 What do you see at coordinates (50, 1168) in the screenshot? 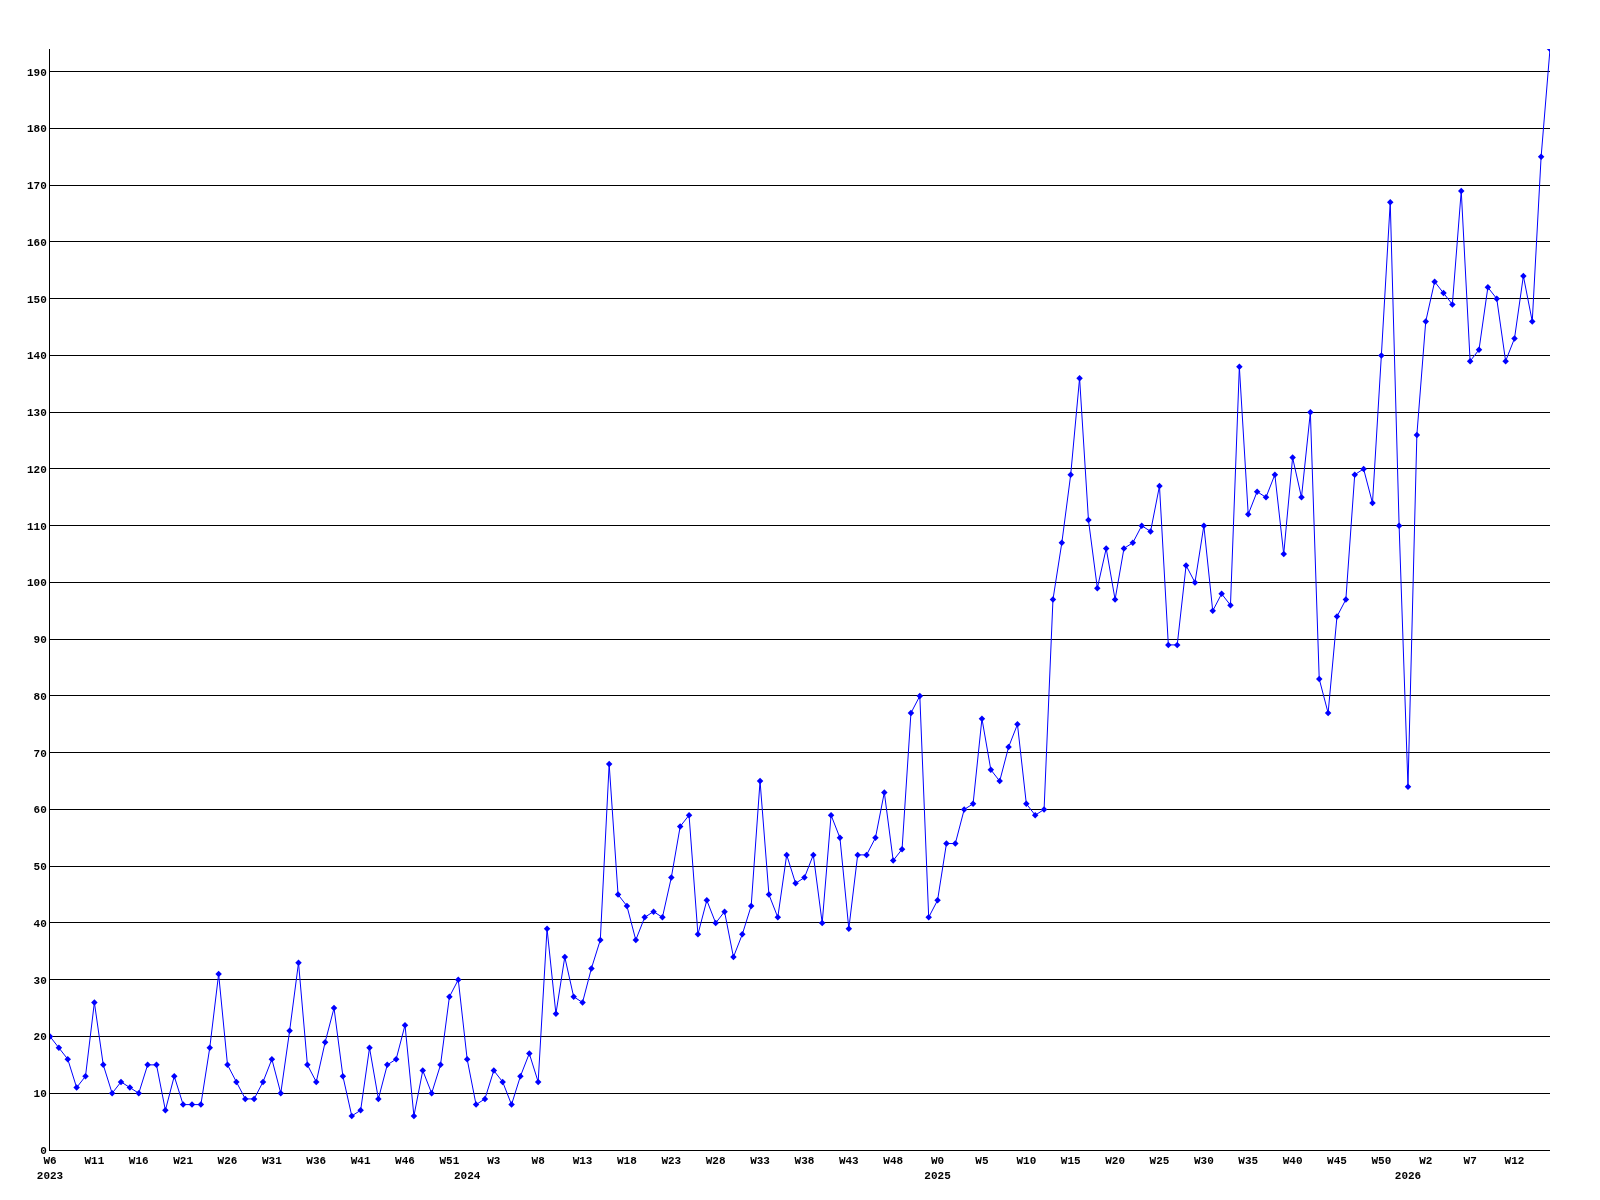
I see `x-tick-label: W6 2023` at bounding box center [50, 1168].